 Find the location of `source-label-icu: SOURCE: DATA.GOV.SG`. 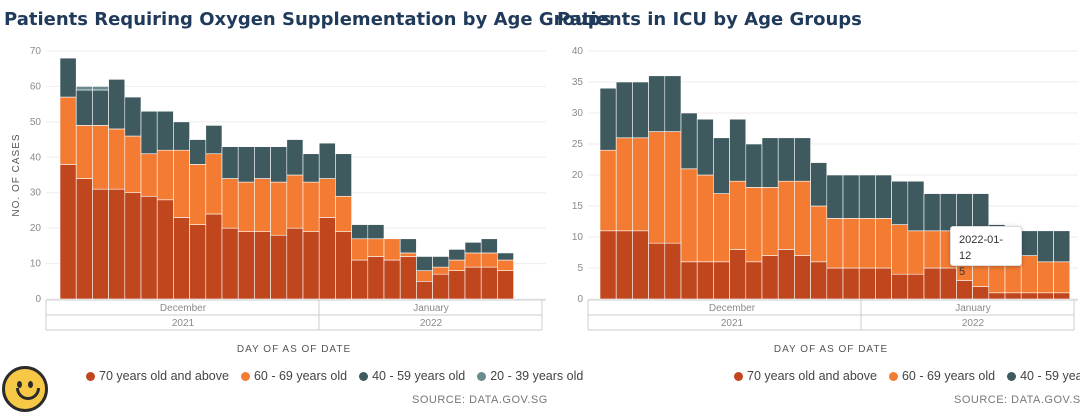

source-label-icu: SOURCE: DATA.GOV.SG is located at coordinates (1017, 400).